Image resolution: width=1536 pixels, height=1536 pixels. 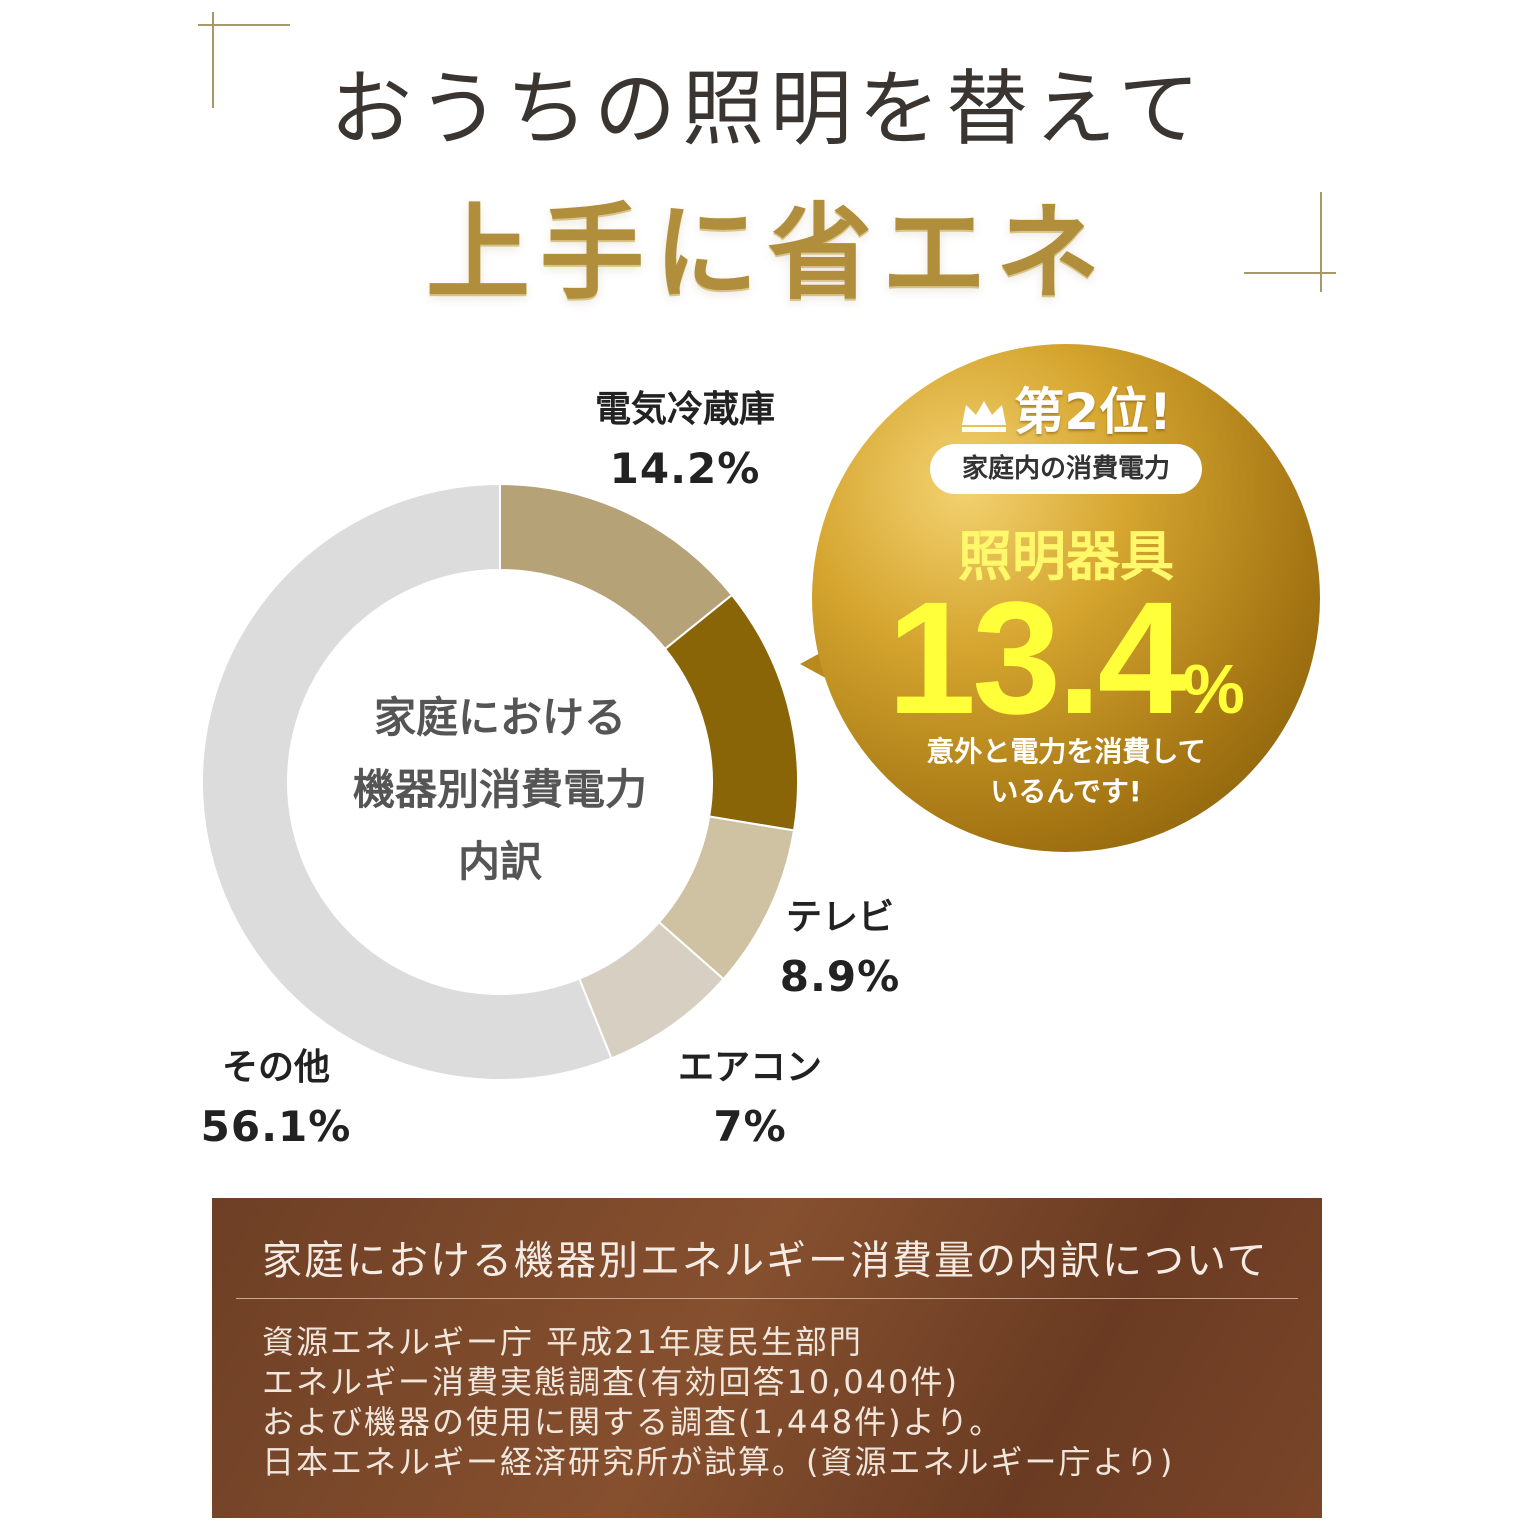 What do you see at coordinates (840, 976) in the screenshot?
I see `label-tv-value: 8.9%` at bounding box center [840, 976].